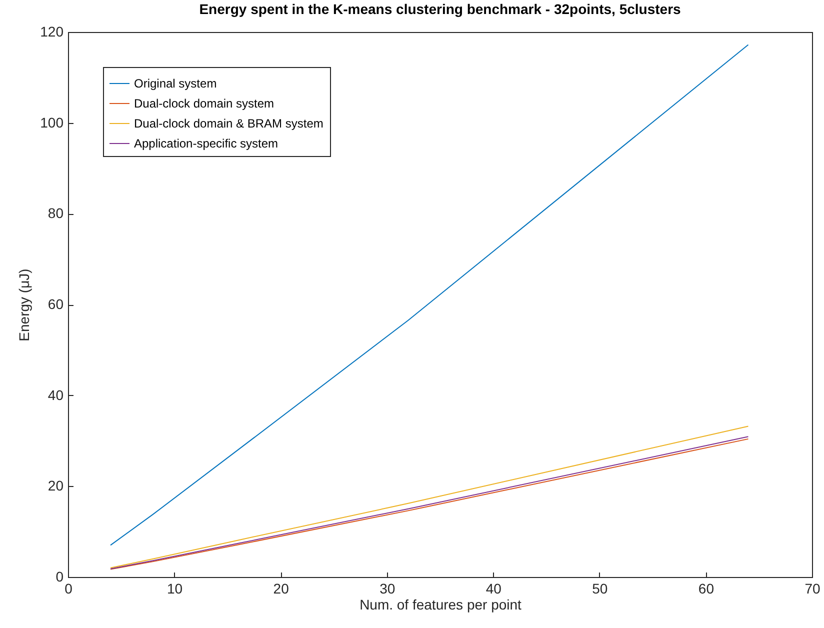 This screenshot has height=628, width=824. I want to click on x-tick-label: 10, so click(174, 588).